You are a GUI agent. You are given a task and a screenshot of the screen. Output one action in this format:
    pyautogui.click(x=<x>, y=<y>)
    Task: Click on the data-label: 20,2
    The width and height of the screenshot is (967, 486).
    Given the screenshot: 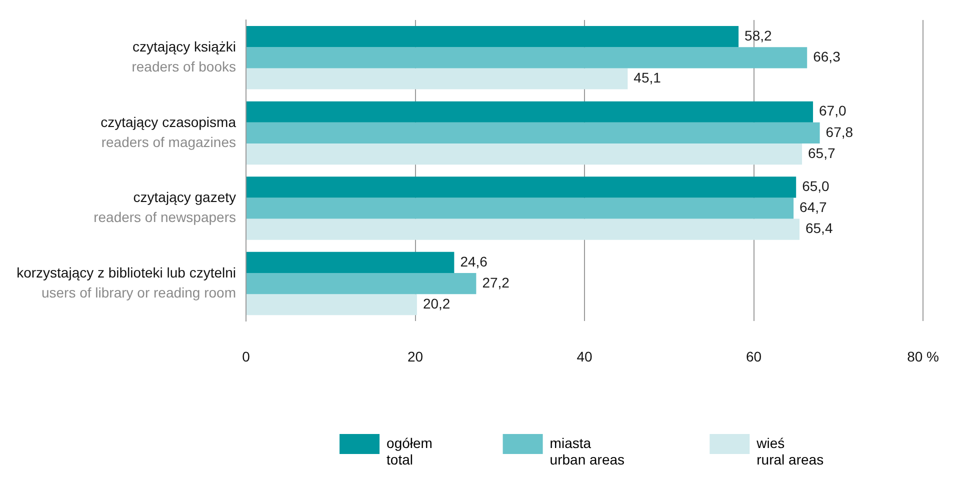 What is the action you would take?
    pyautogui.click(x=436, y=303)
    